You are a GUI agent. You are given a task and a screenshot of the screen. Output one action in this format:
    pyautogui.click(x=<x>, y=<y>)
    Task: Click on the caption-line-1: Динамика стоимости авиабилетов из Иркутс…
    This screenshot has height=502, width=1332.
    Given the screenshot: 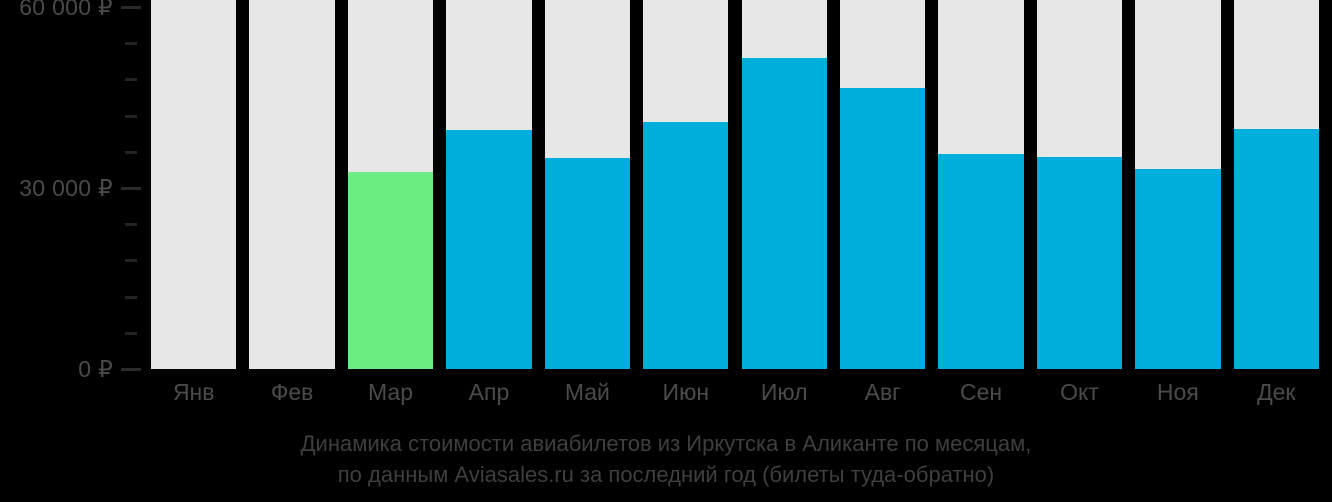 What is the action you would take?
    pyautogui.click(x=666, y=443)
    